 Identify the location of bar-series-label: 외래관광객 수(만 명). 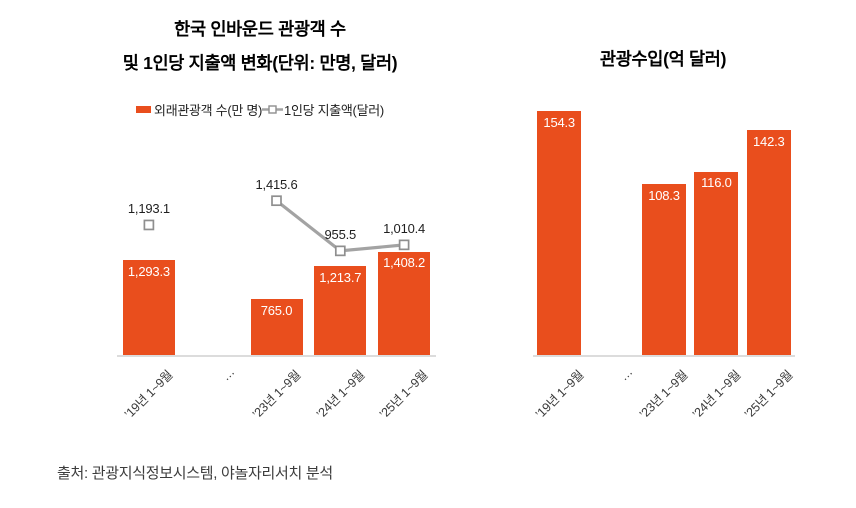
(208, 110).